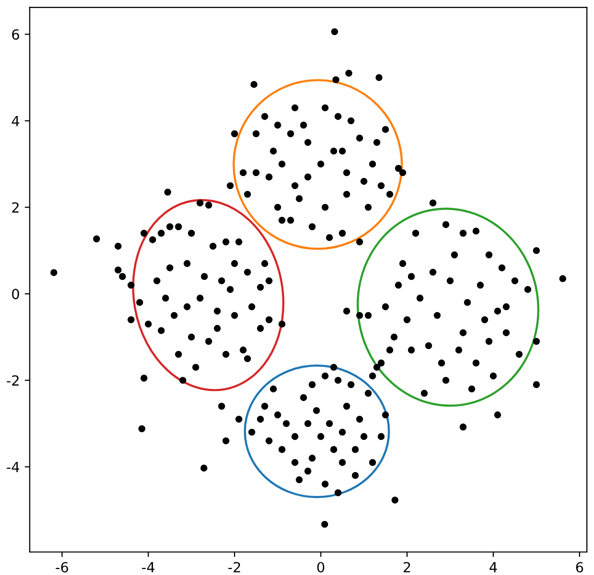 The width and height of the screenshot is (594, 575). I want to click on x-tick-label: 0, so click(320, 567).